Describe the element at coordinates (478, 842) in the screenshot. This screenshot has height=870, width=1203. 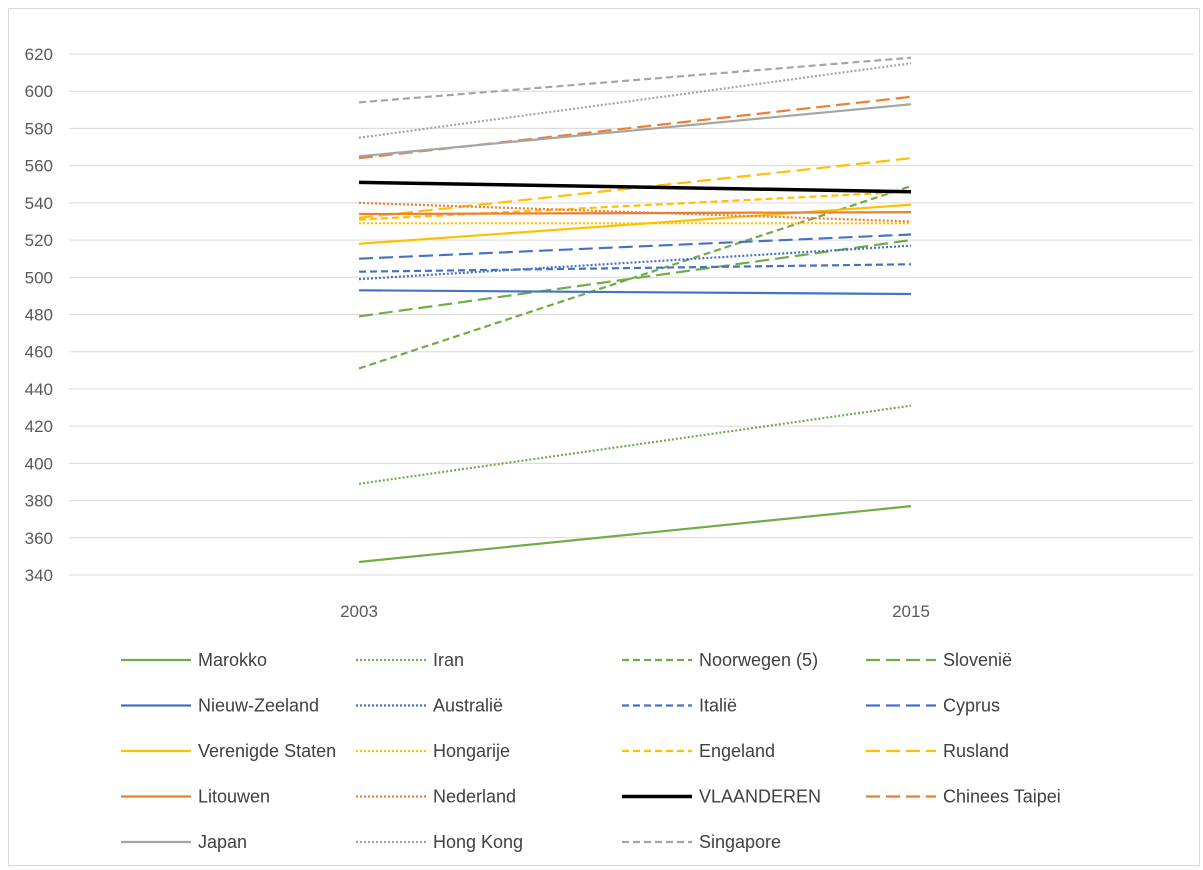
I see `legend-label: Hong Kong` at that location.